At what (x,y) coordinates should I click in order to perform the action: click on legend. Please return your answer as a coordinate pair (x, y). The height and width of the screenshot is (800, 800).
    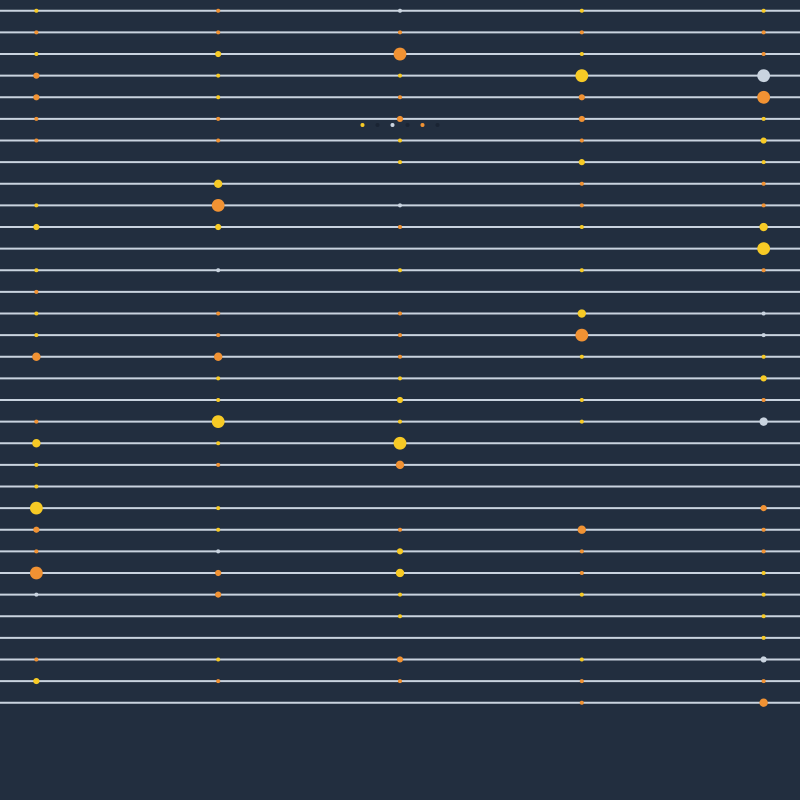
    Looking at the image, I should click on (400, 125).